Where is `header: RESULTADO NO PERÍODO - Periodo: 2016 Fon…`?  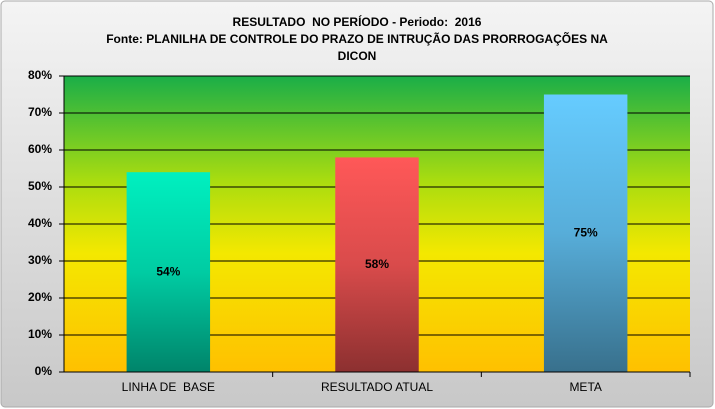
header: RESULTADO NO PERÍODO - Periodo: 2016 Fon… is located at coordinates (357, 39).